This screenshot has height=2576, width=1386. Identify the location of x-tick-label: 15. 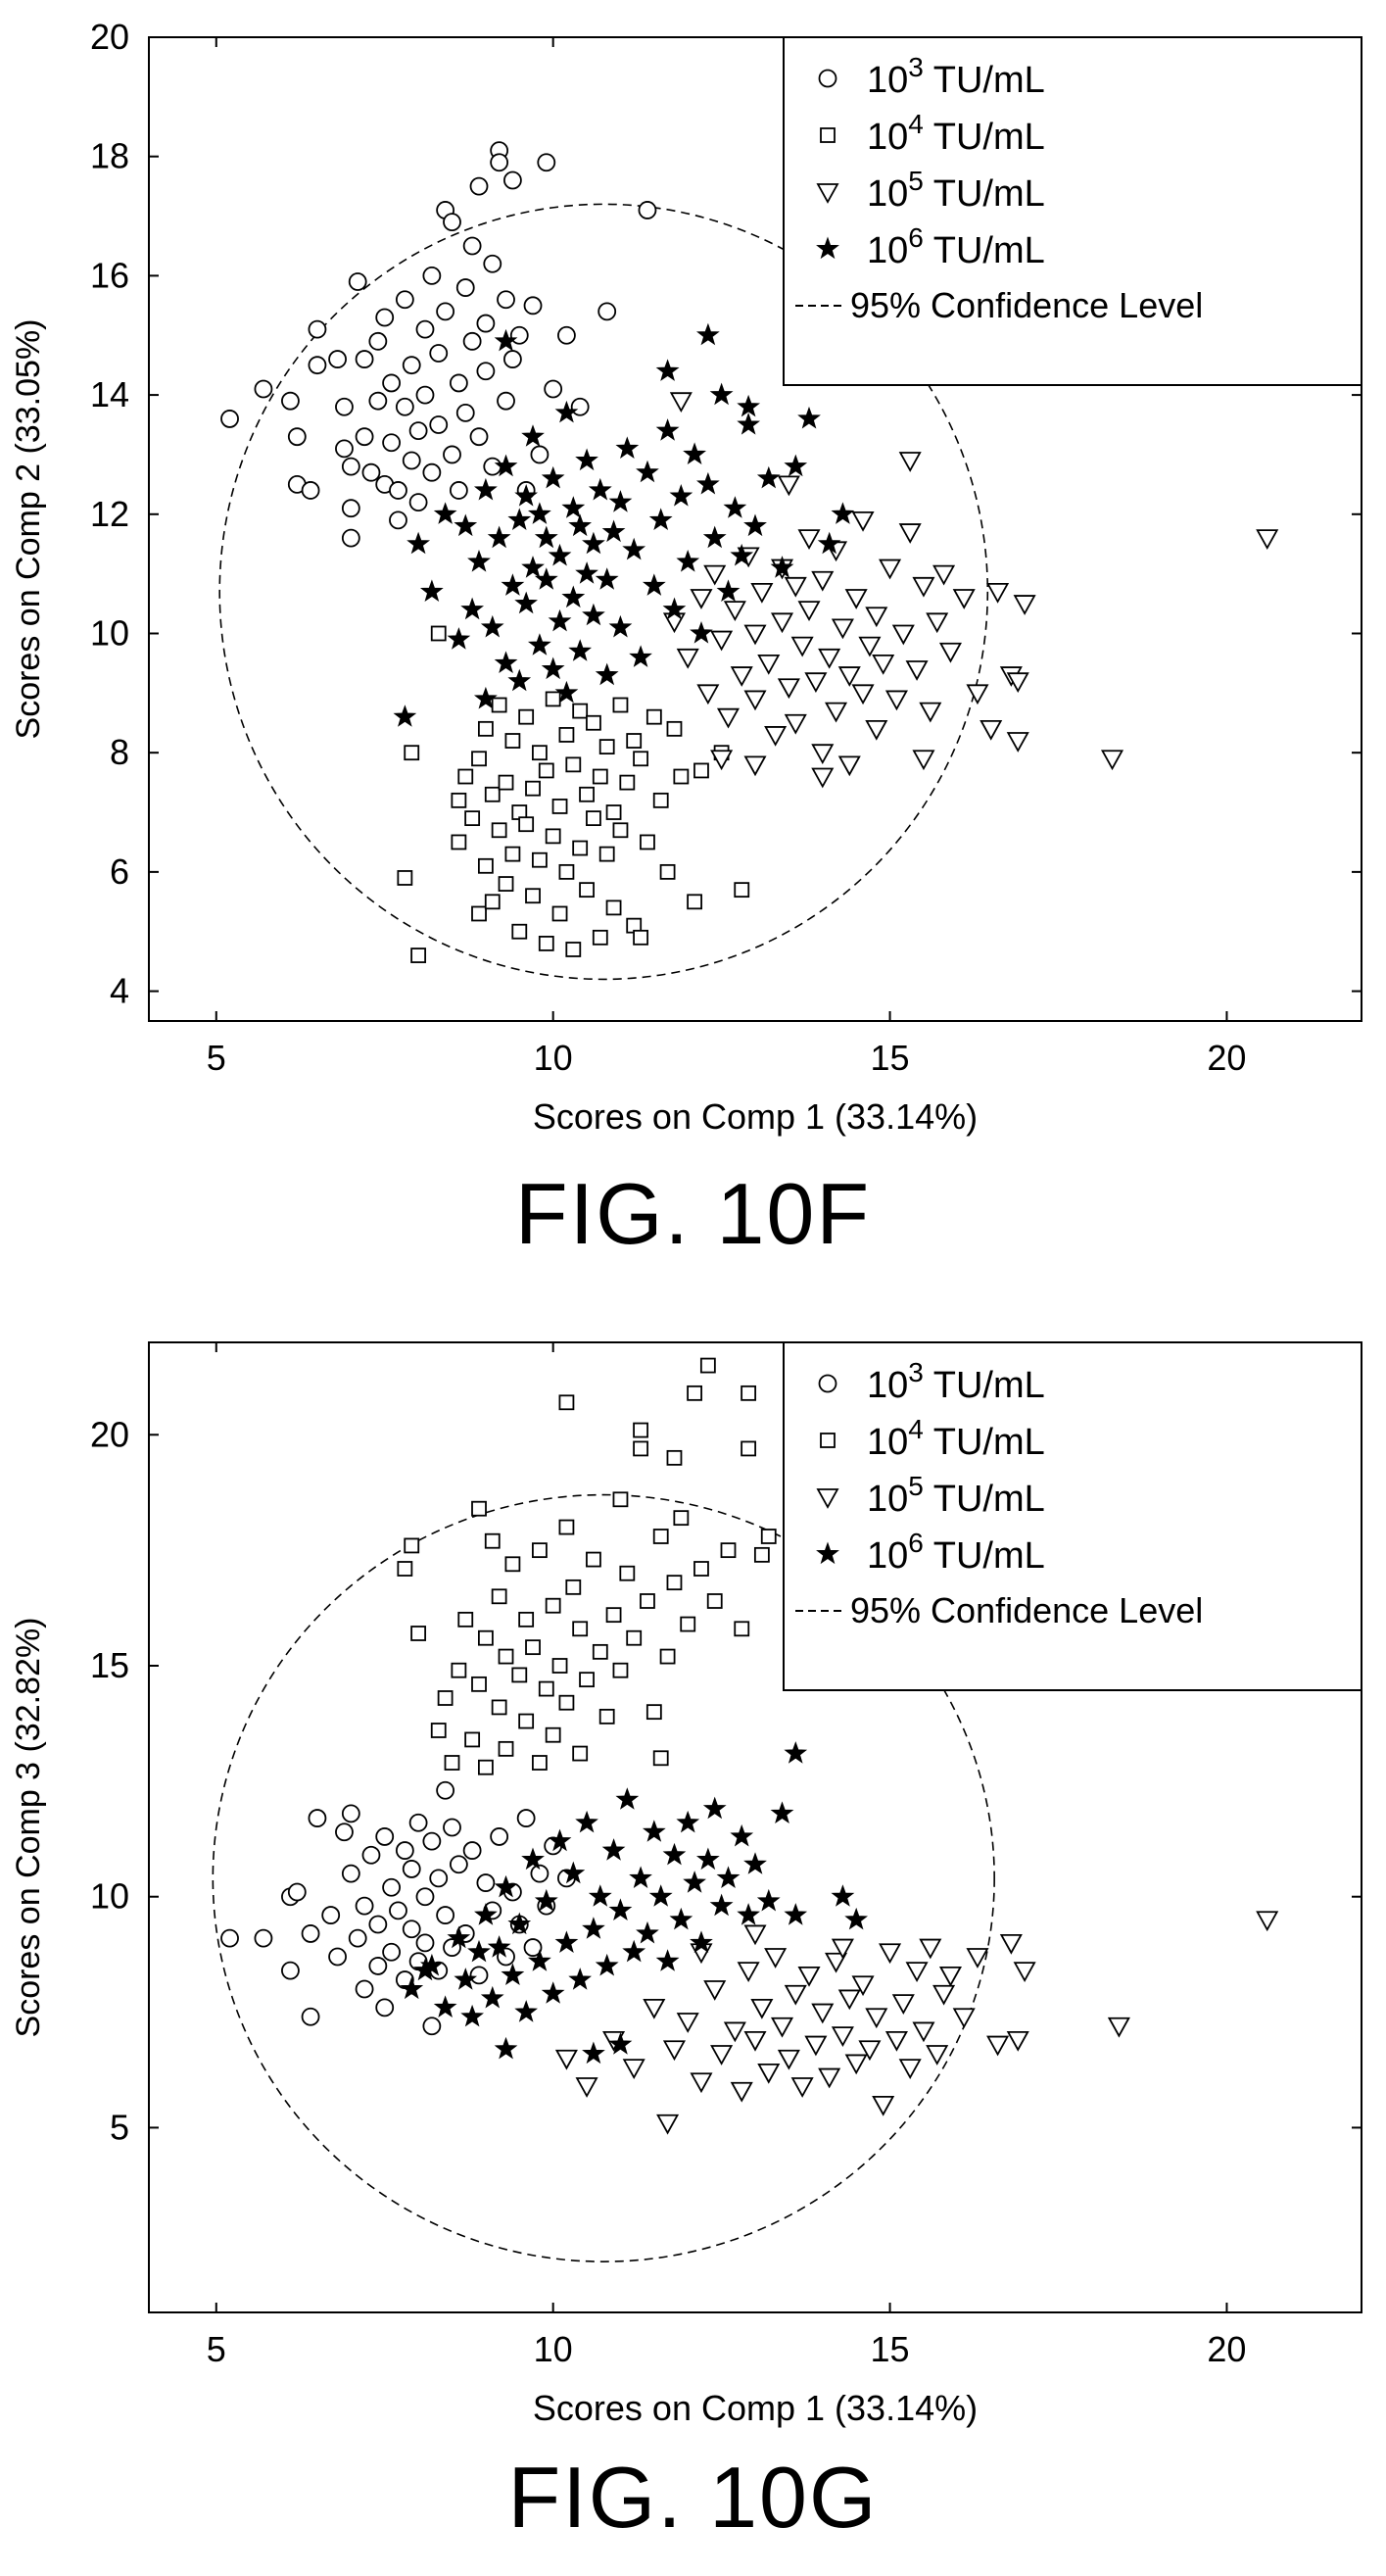
(891, 2349).